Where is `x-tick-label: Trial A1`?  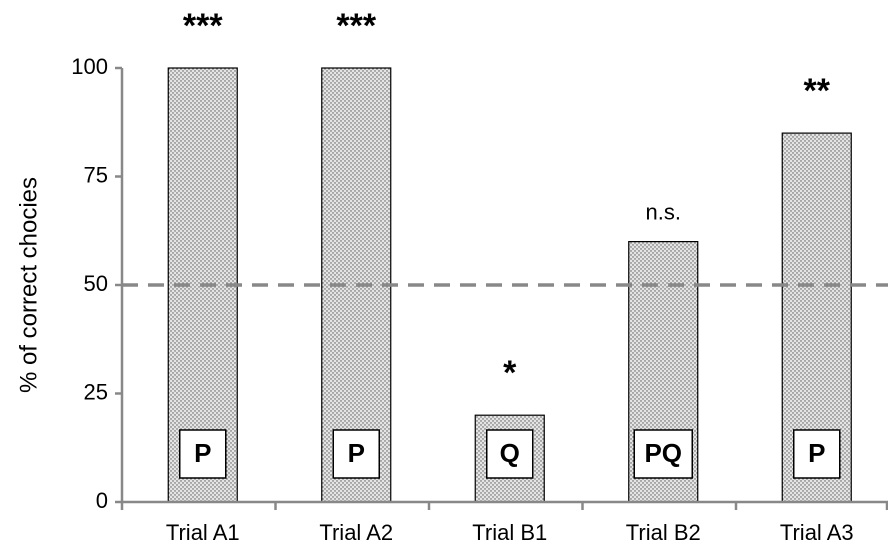
x-tick-label: Trial A1 is located at coordinates (203, 532).